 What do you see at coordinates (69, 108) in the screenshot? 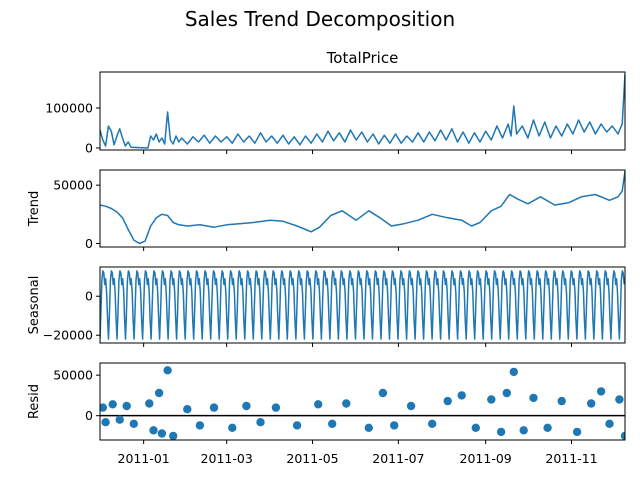
I see `y-tick-label: 100000` at bounding box center [69, 108].